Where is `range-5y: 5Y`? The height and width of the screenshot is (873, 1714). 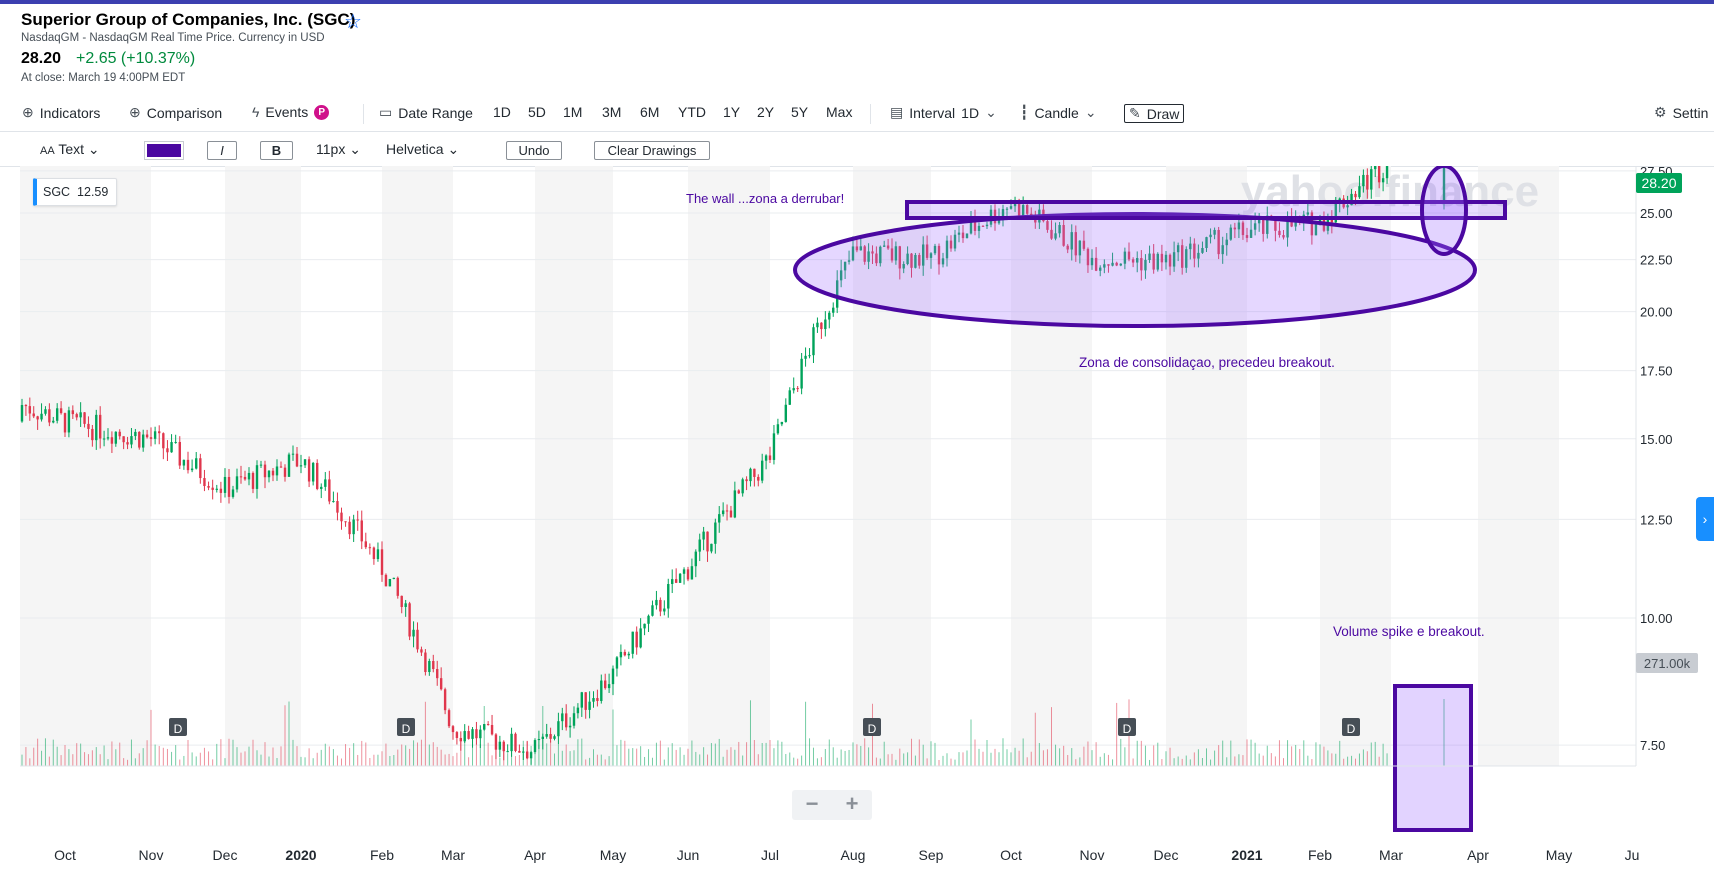
range-5y: 5Y is located at coordinates (800, 112).